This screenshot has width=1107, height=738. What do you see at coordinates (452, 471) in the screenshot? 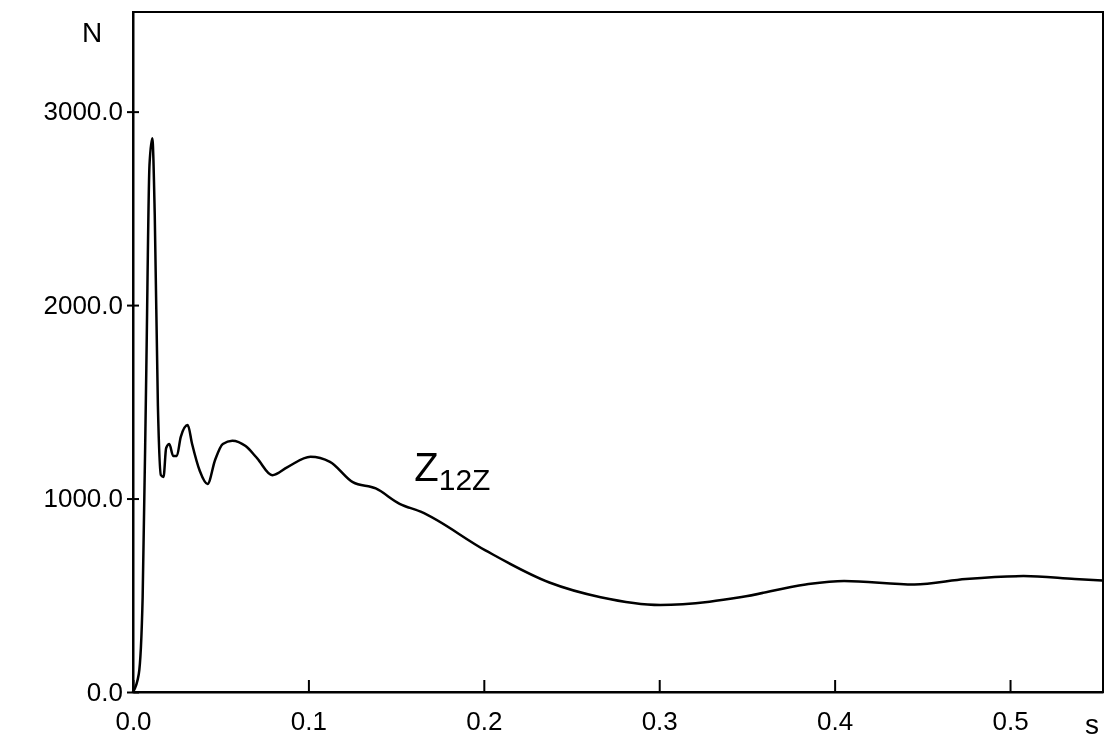
I see `annotation: Z$_{12Z}$` at bounding box center [452, 471].